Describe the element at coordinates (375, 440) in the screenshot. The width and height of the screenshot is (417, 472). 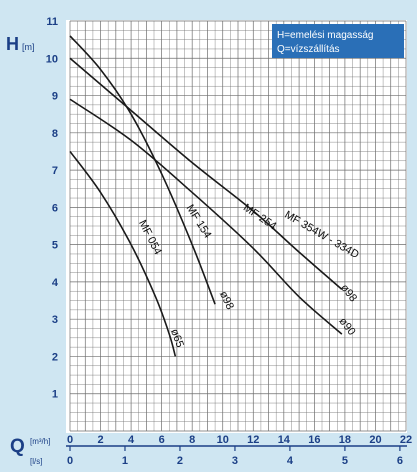
I see `x-tick-label-m3h: 20` at that location.